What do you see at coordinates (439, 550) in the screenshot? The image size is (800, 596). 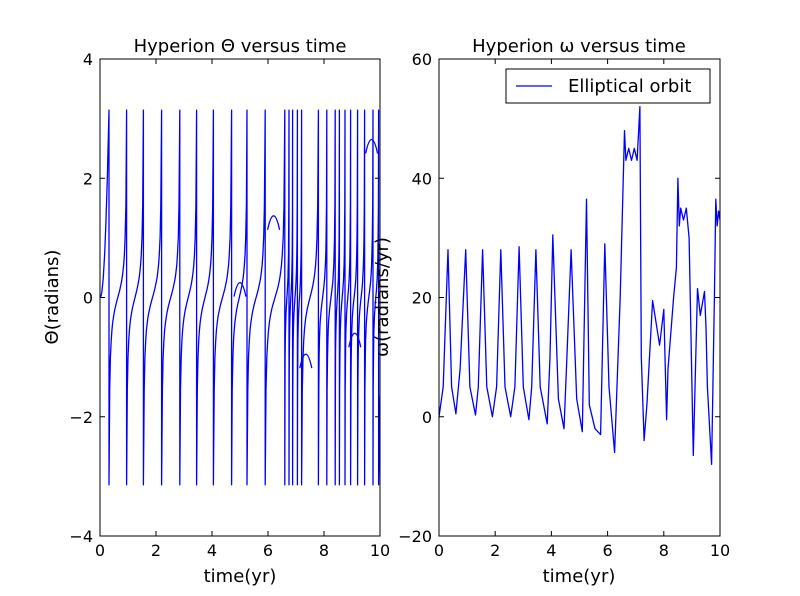 I see `omega-x-tick-label: 0` at bounding box center [439, 550].